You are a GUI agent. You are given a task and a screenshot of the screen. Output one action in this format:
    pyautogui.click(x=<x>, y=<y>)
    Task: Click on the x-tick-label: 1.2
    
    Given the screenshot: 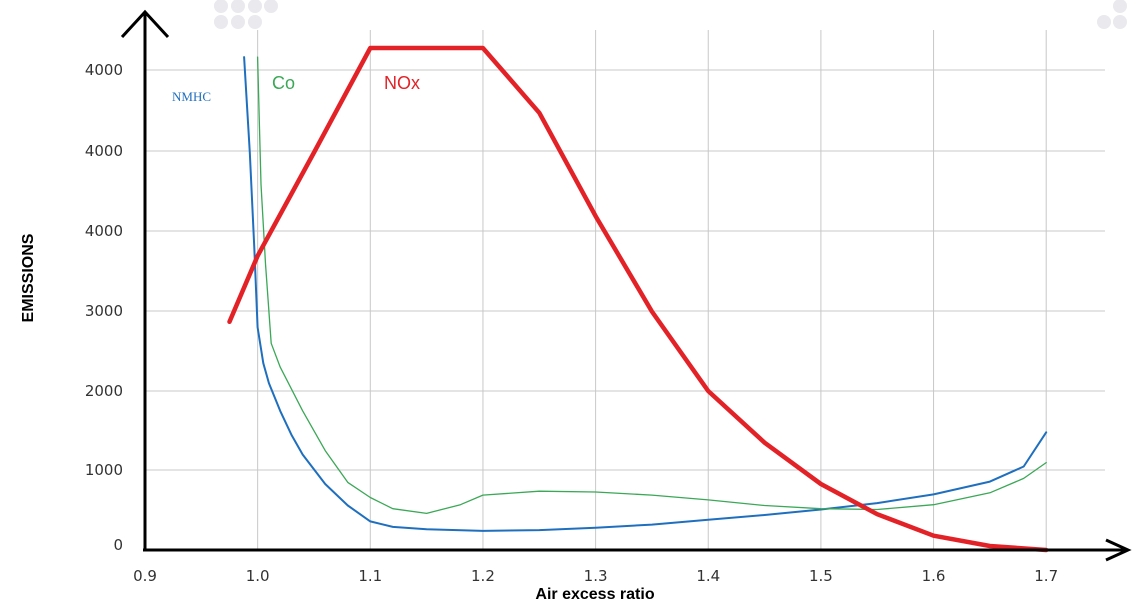 What is the action you would take?
    pyautogui.click(x=483, y=576)
    